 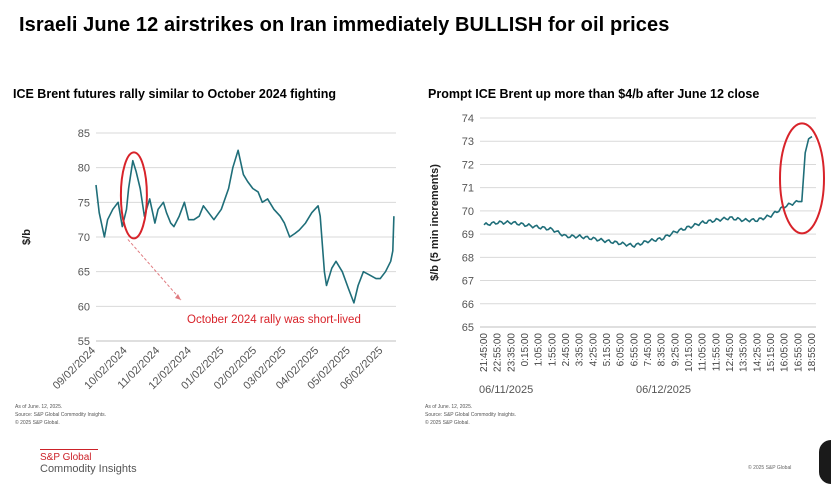 I want to click on copyright: © 2025 S&P Global, so click(x=770, y=468).